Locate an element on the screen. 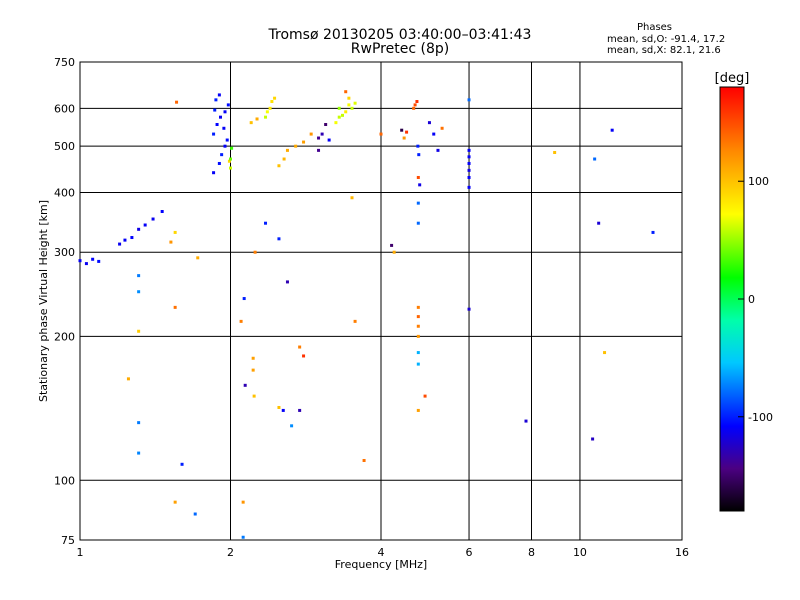  chart-subtitle: RwPretec (8p) is located at coordinates (400, 49).